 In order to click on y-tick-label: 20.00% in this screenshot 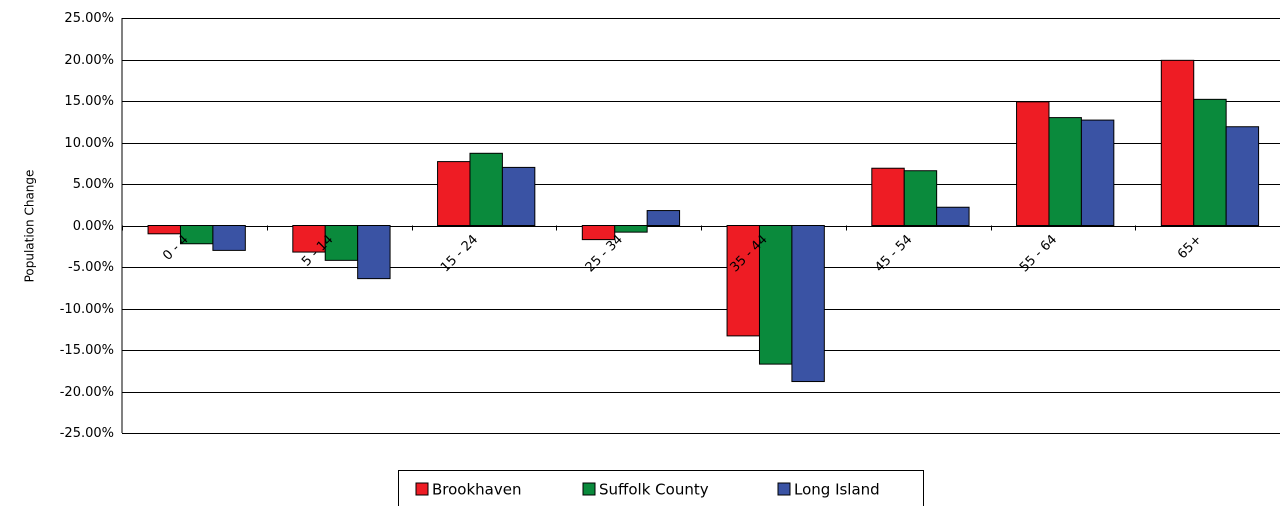, I will do `click(89, 60)`.